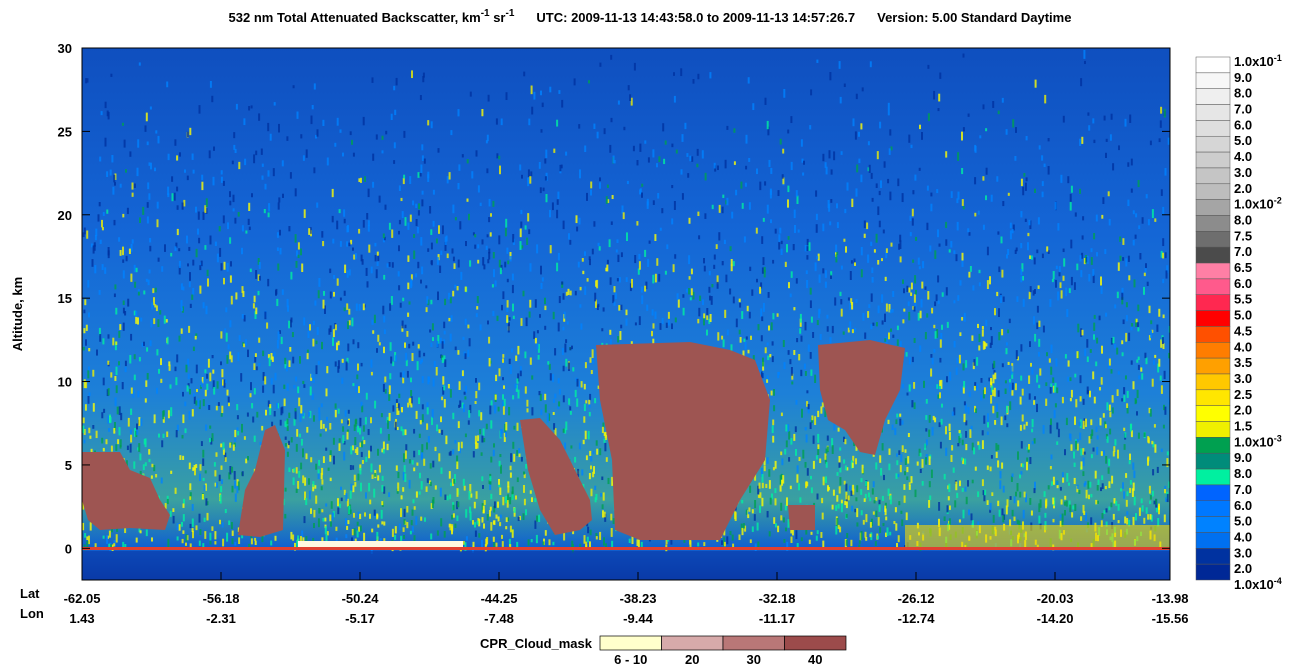  Describe the element at coordinates (630, 659) in the screenshot. I see `cpr-label: 6 - 10` at that location.